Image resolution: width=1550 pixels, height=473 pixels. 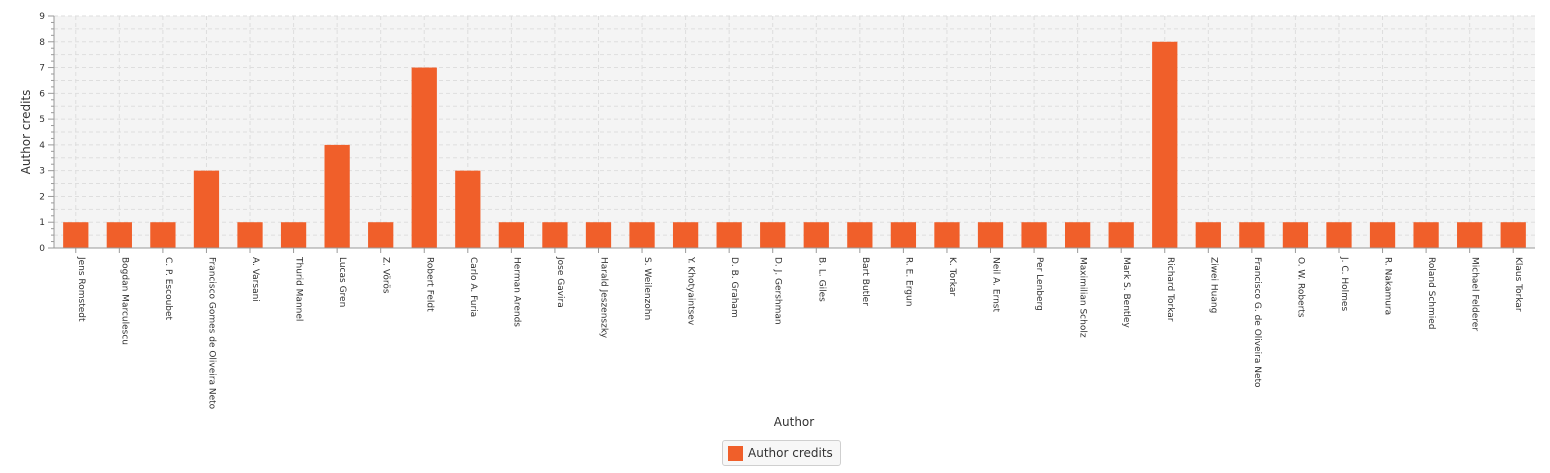 I want to click on x-tick-label: Z. Vörös, so click(x=386, y=275).